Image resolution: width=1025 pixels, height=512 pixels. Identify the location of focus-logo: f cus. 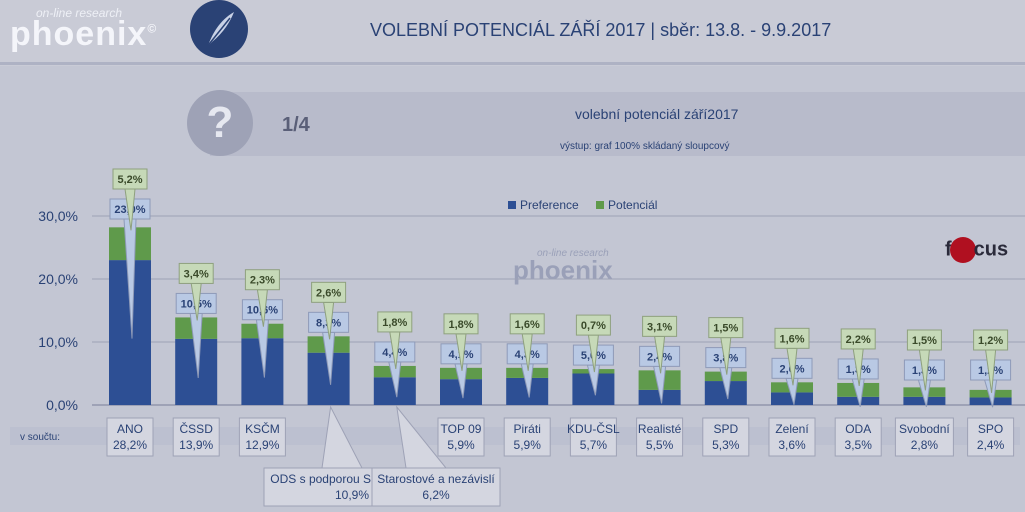
(976, 250).